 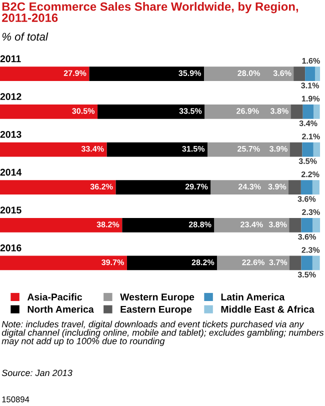 I want to click on data-label: 33.5%, so click(x=190, y=111).